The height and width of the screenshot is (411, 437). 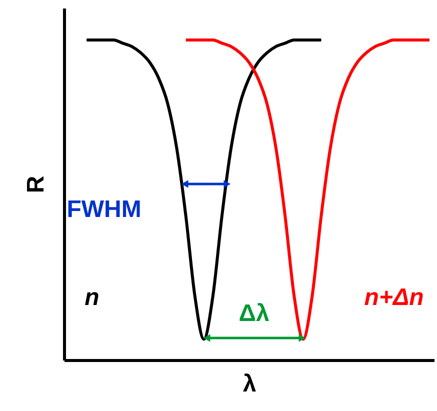 What do you see at coordinates (104, 209) in the screenshot?
I see `annotation: FWHM` at bounding box center [104, 209].